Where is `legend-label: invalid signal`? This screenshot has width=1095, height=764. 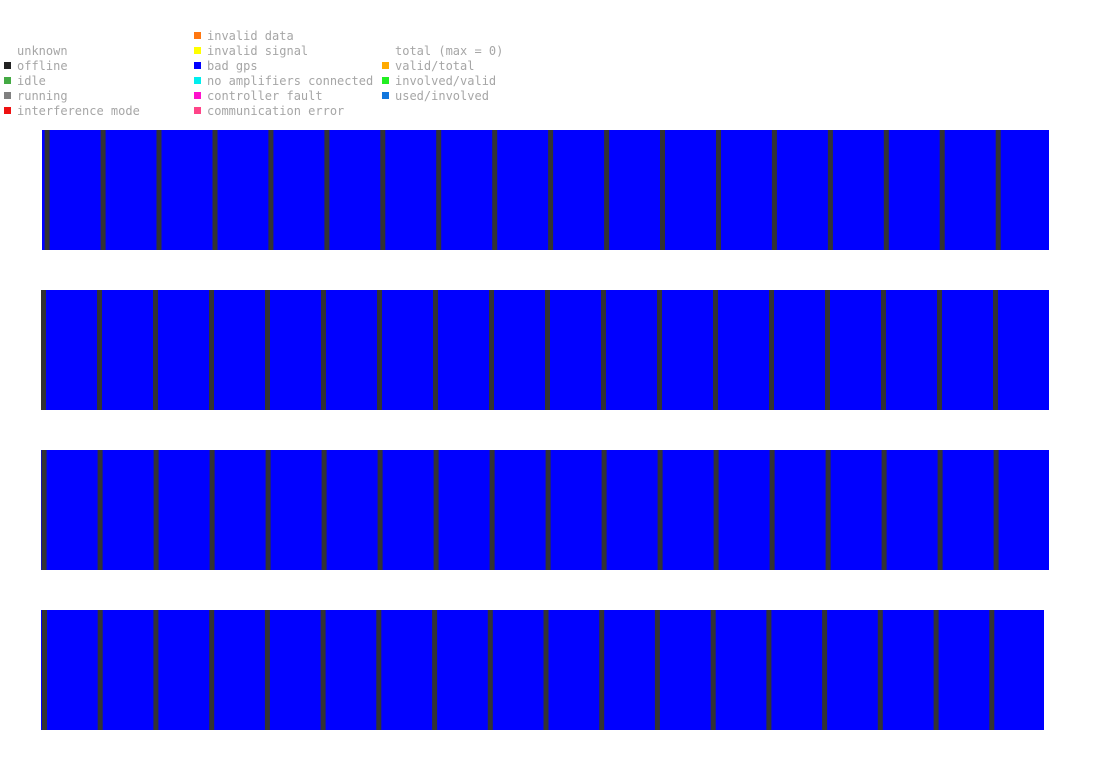
legend-label: invalid signal is located at coordinates (258, 51).